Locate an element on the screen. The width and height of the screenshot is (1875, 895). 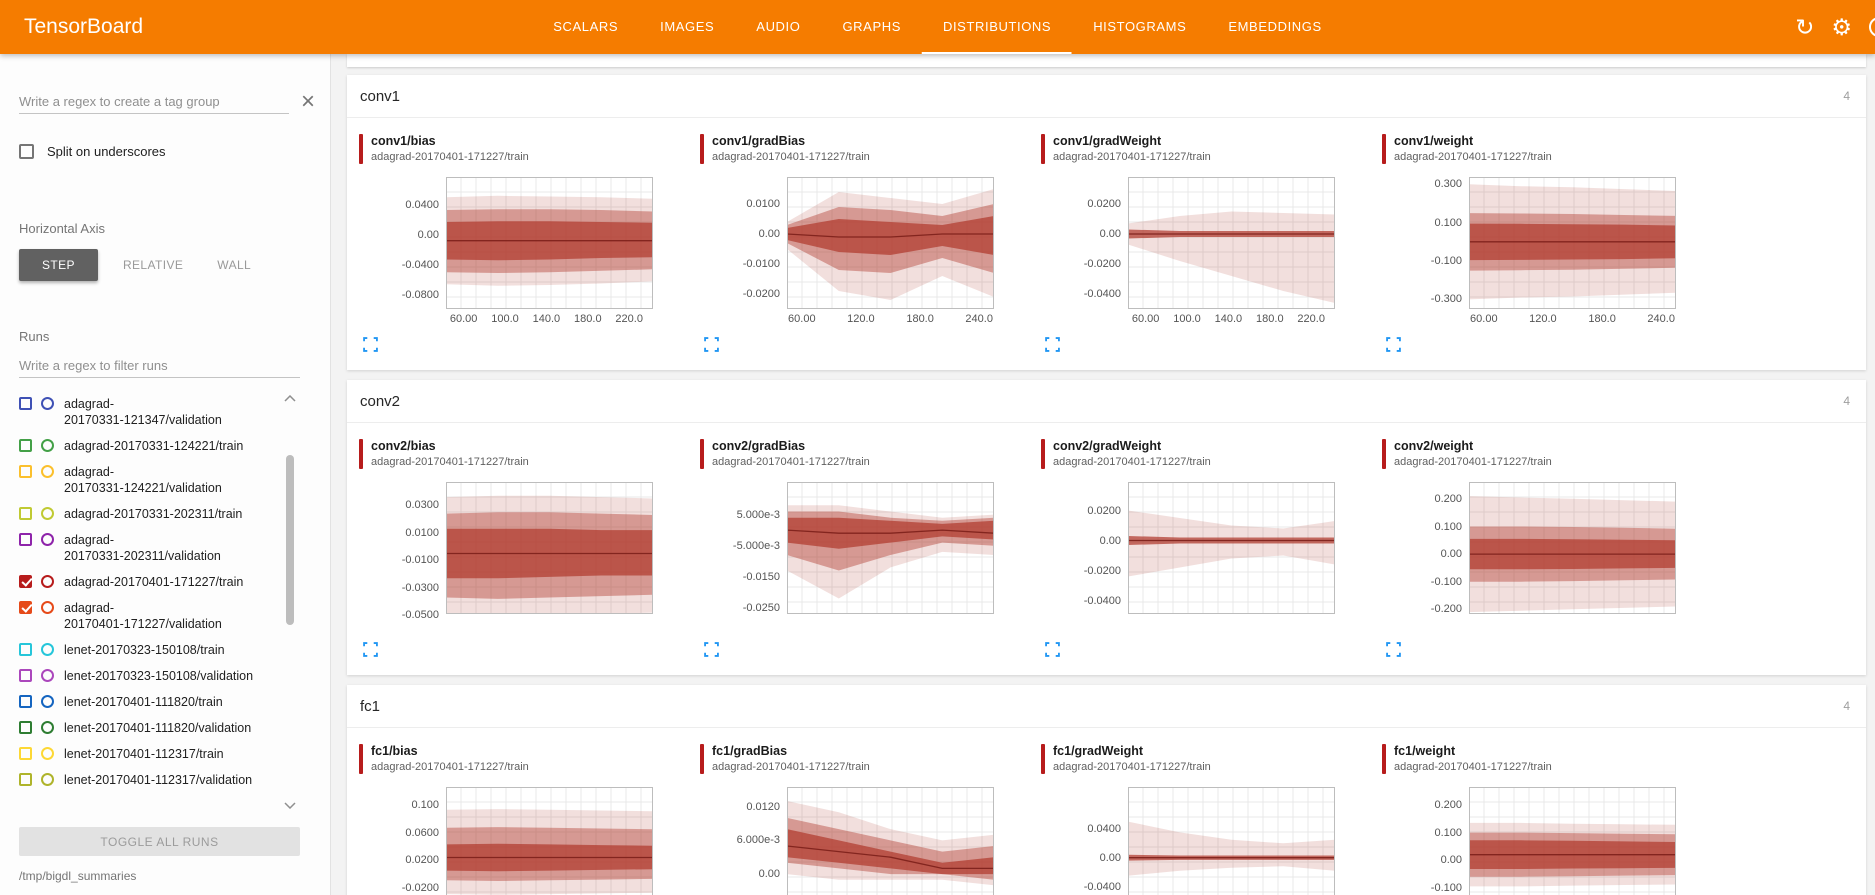
x-tick-label: 120.0 is located at coordinates (1543, 319).